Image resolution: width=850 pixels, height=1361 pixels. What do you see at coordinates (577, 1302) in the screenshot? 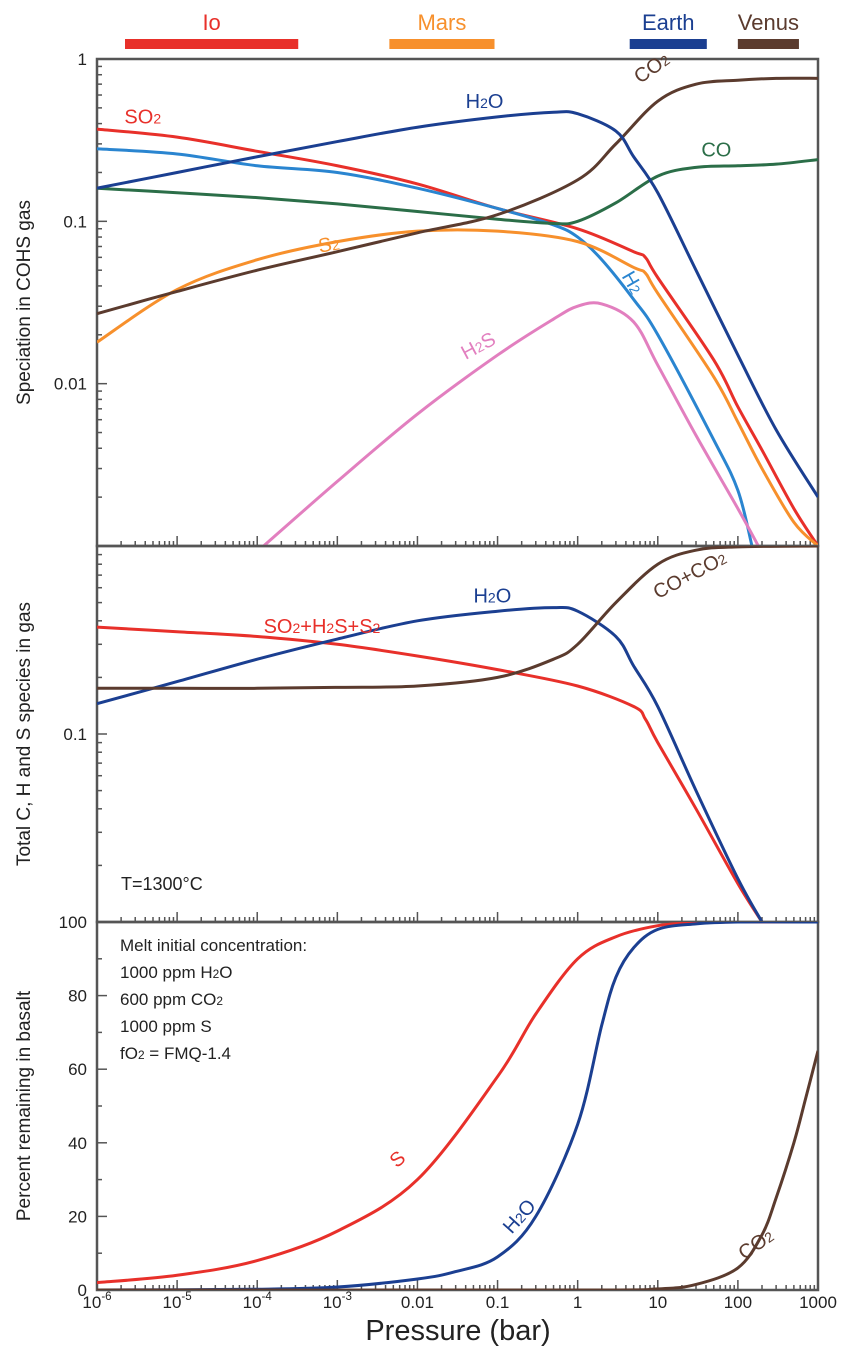
I see `x-tick-label: 1` at bounding box center [577, 1302].